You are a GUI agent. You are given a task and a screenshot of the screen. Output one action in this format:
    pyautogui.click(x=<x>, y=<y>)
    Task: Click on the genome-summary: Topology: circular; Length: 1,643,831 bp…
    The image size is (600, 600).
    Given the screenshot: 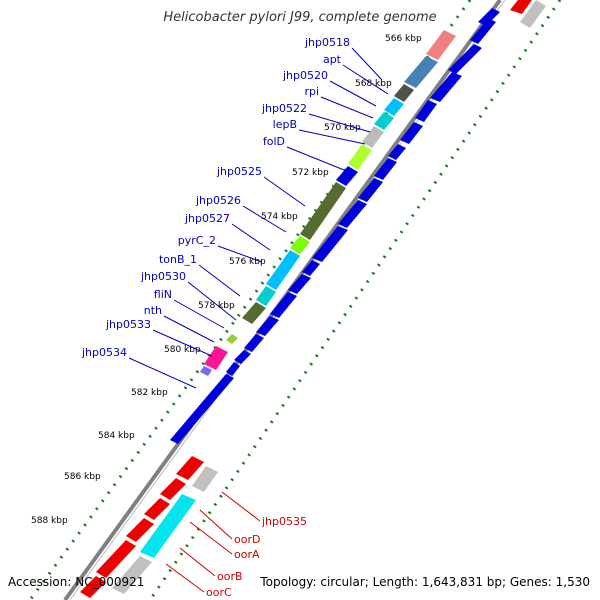 What is the action you would take?
    pyautogui.click(x=425, y=582)
    